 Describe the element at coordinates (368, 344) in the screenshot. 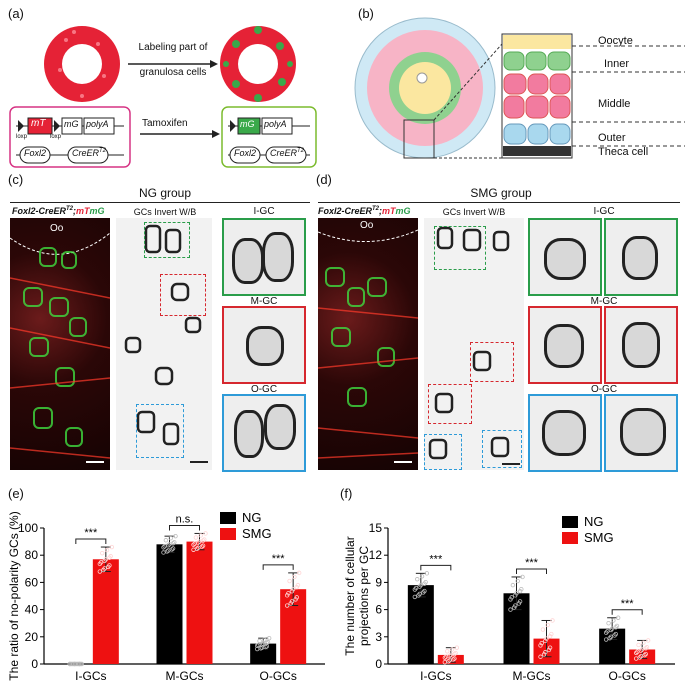

I see `smg-fluorescence-image` at that location.